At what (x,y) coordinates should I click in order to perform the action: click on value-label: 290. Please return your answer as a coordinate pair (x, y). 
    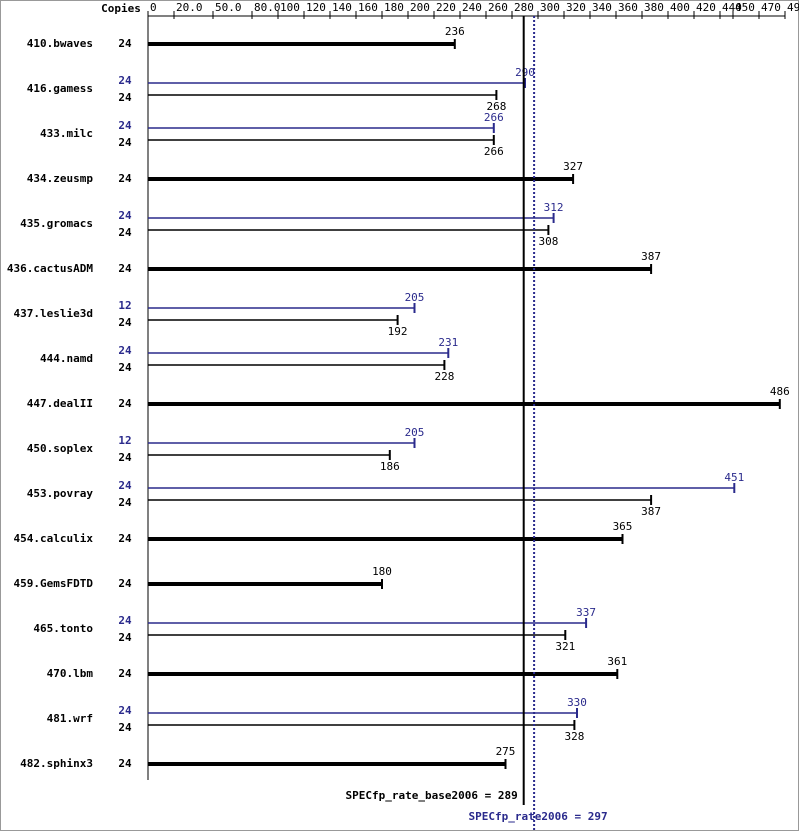
    Looking at the image, I should click on (525, 72).